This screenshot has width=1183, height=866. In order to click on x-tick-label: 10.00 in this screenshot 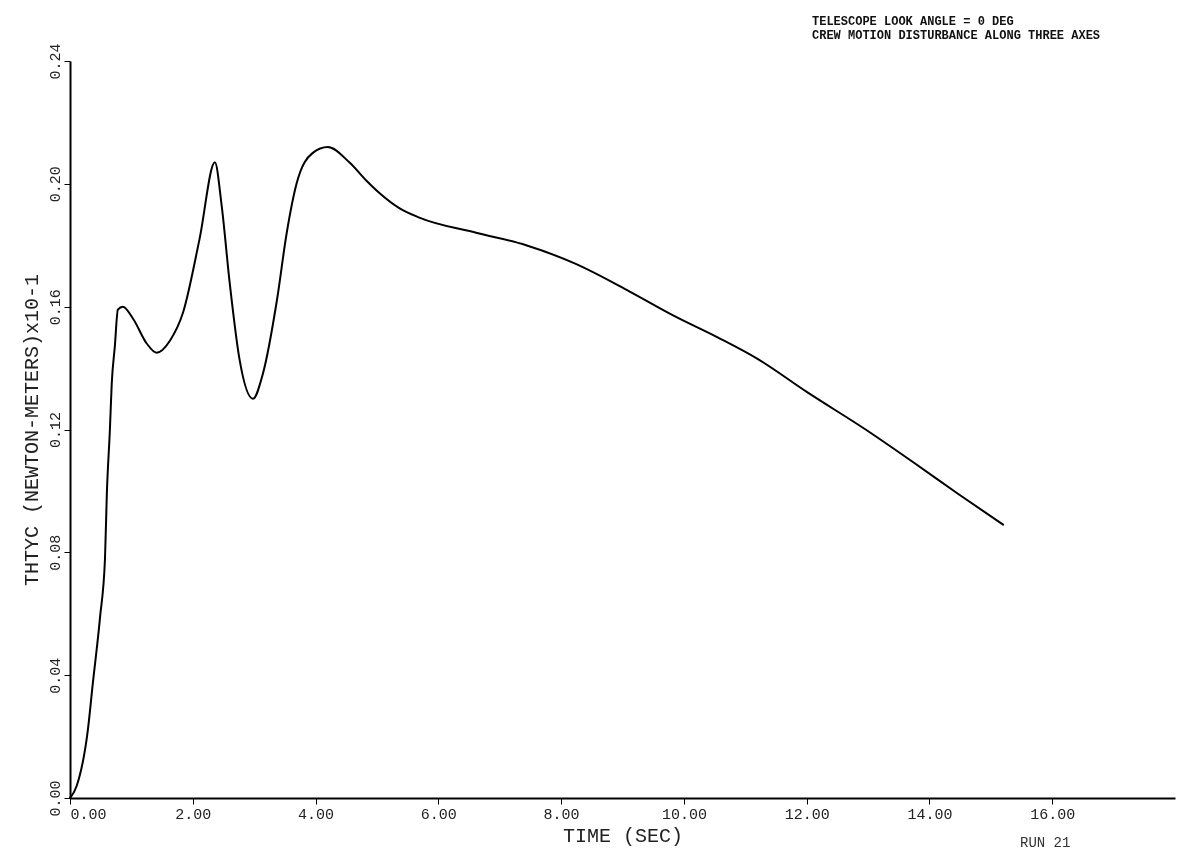, I will do `click(684, 815)`.